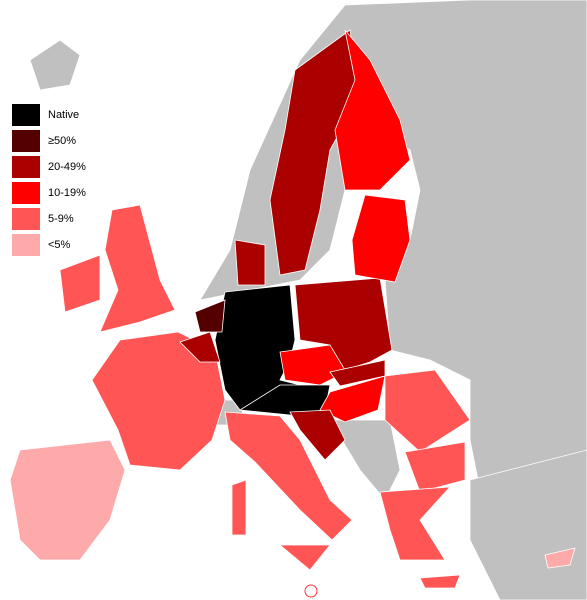  Describe the element at coordinates (59, 245) in the screenshot. I see `legend-label: <5%` at that location.